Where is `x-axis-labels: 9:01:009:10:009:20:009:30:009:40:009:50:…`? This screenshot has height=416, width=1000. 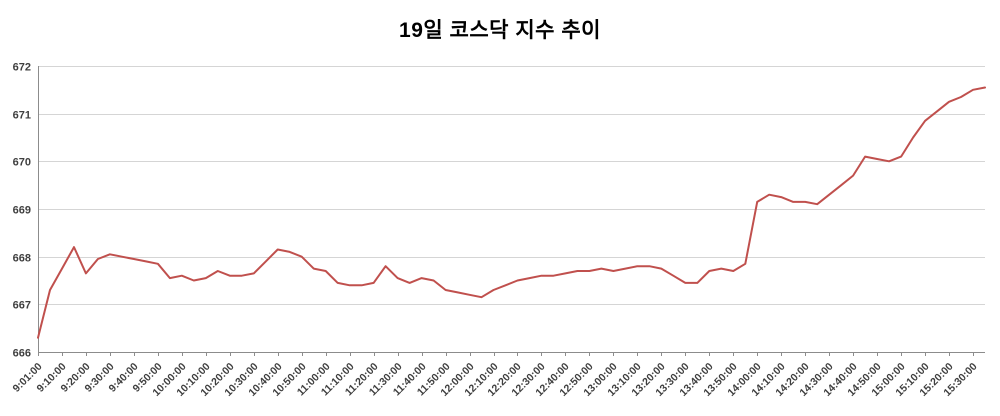
x-axis-labels: 9:01:009:10:009:20:009:30:009:40:009:50:… is located at coordinates (495, 380).